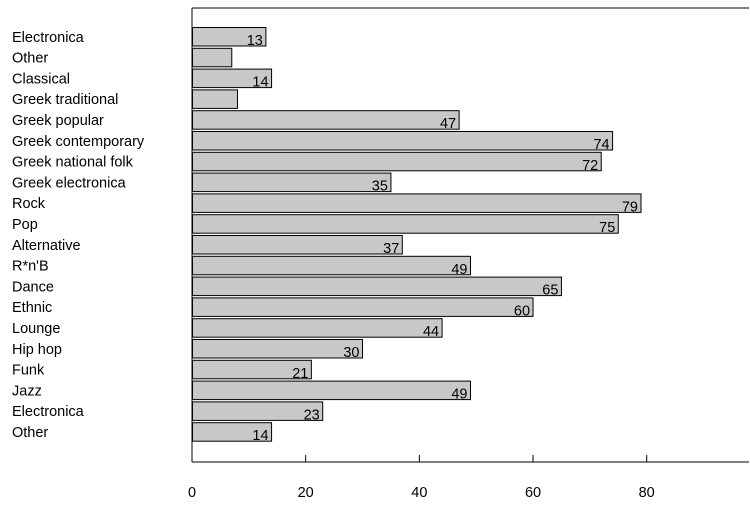  I want to click on category-label: Greek national folk, so click(73, 163).